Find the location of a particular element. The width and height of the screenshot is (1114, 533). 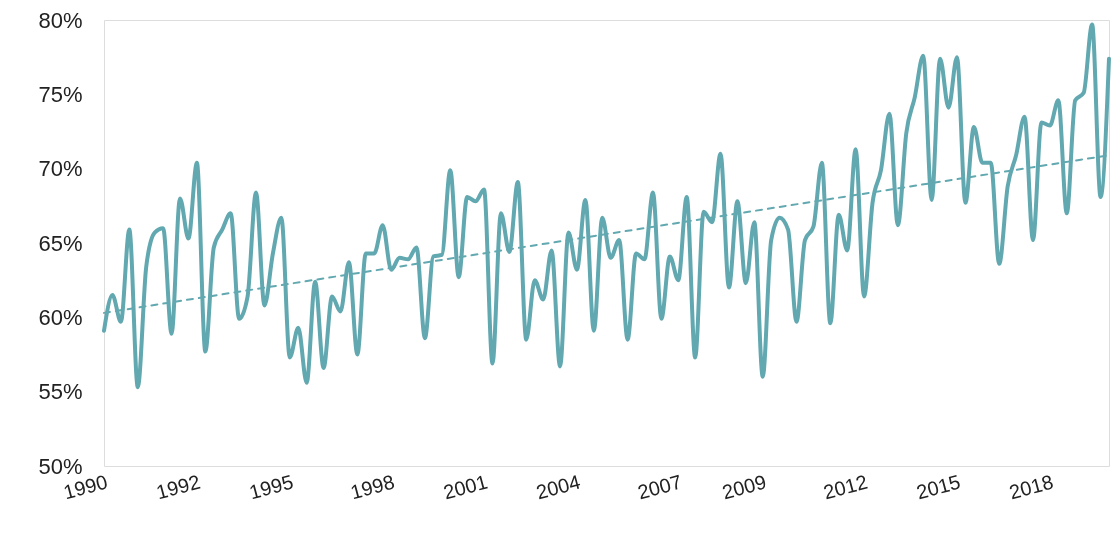

x-tick-label: 2007 is located at coordinates (659, 487).